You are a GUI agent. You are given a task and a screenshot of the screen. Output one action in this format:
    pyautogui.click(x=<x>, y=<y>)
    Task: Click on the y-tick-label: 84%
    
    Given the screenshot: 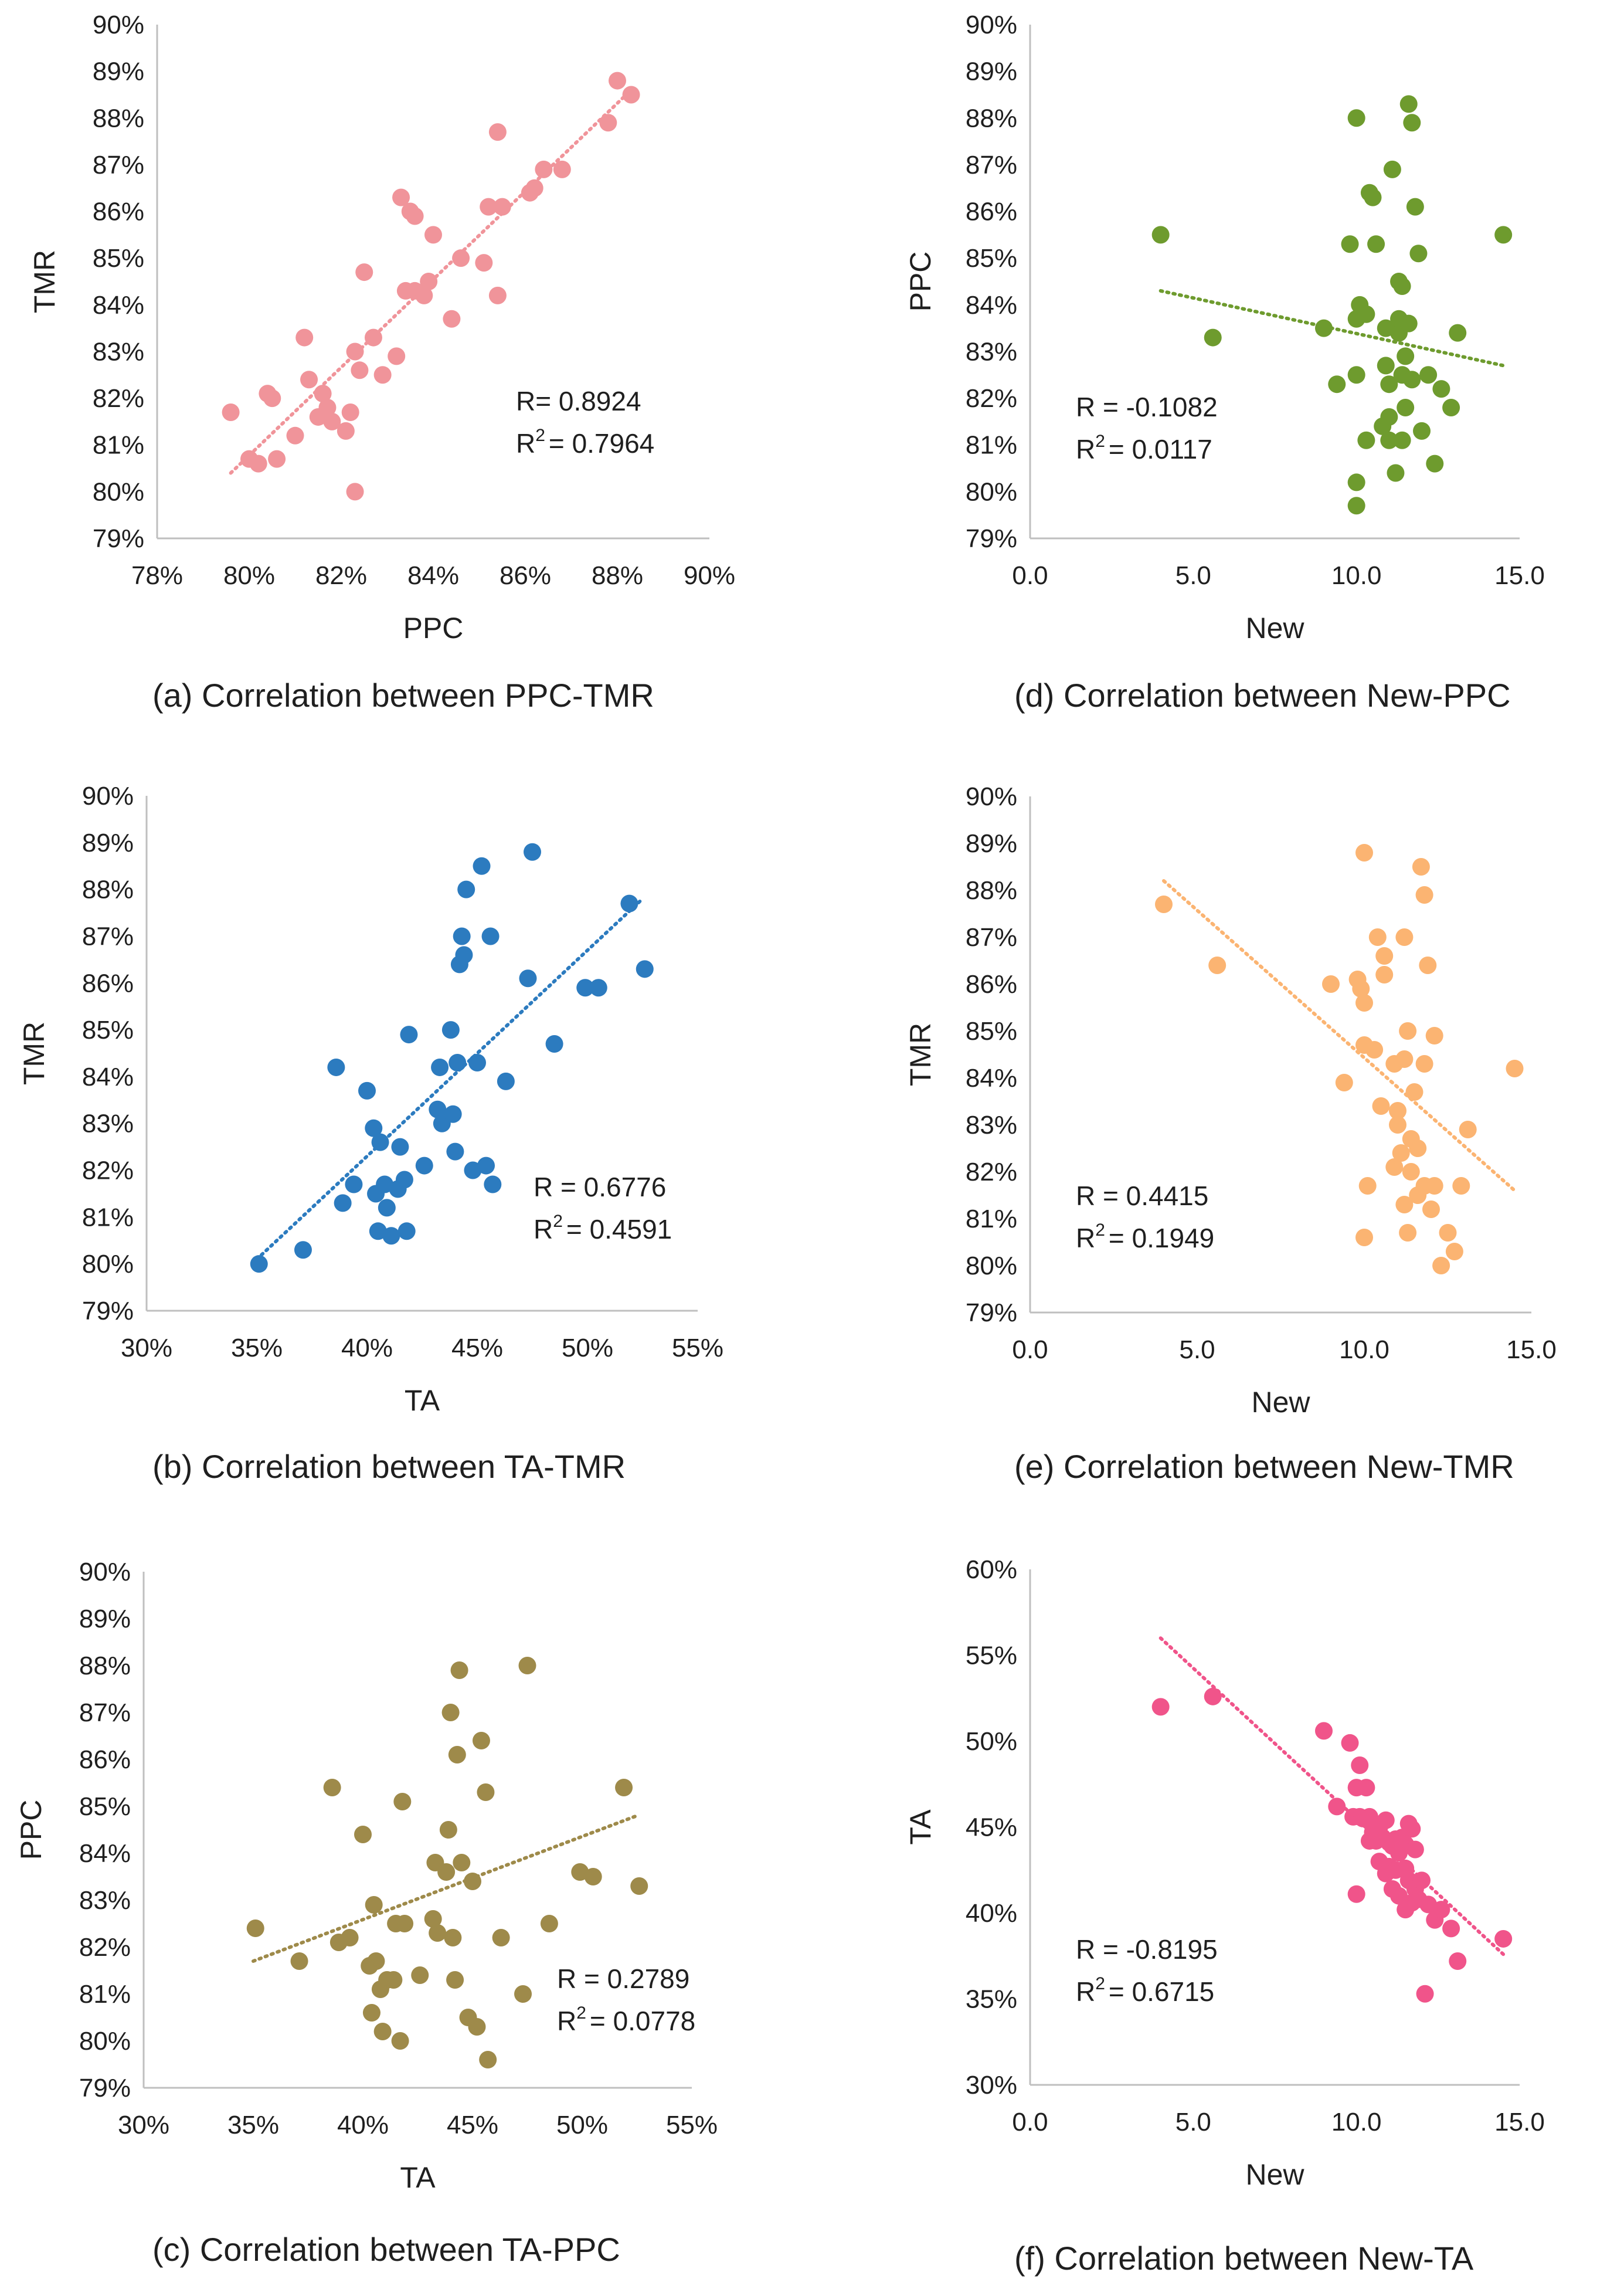 What is the action you would take?
    pyautogui.click(x=991, y=1078)
    